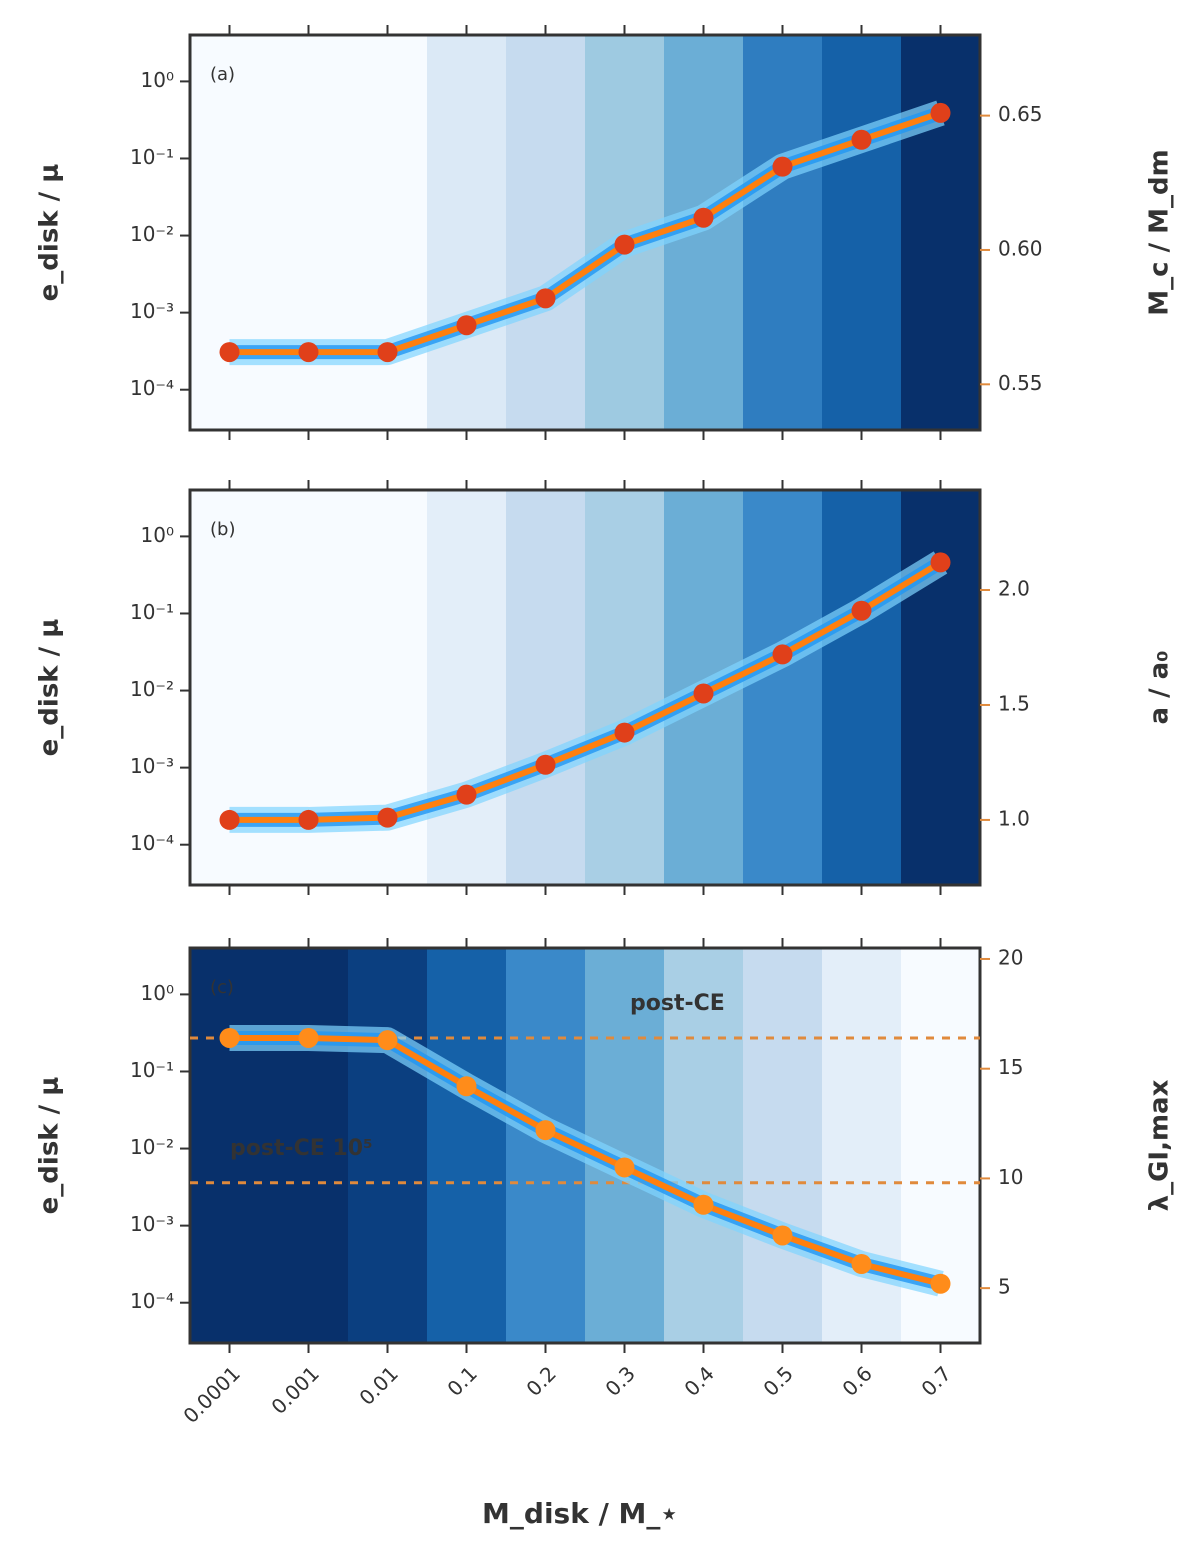  Describe the element at coordinates (1010, 1177) in the screenshot. I see `y2-tick-label: 10` at that location.